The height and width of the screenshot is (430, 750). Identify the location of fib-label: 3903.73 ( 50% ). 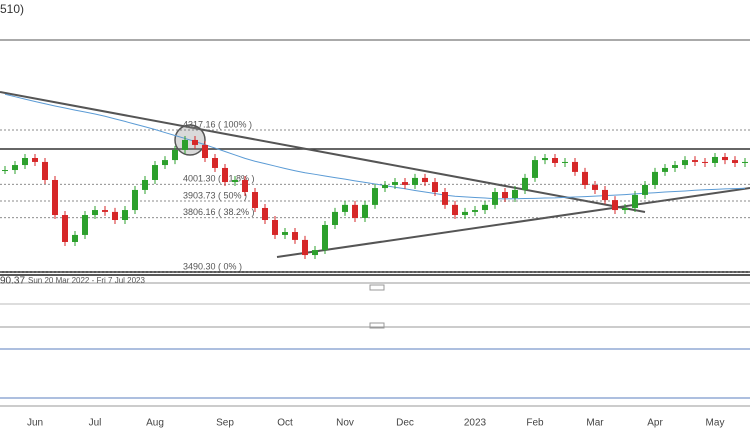
(215, 195).